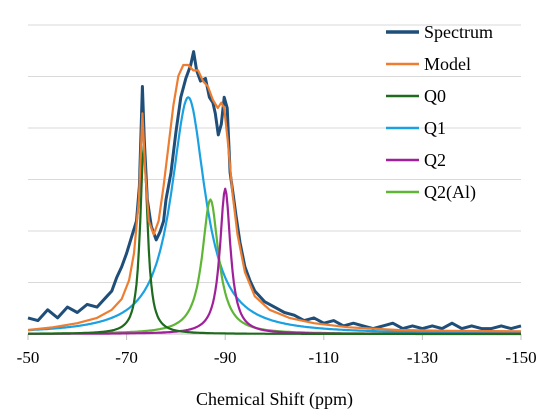 The height and width of the screenshot is (414, 555). I want to click on x-tick-label: -130, so click(422, 357).